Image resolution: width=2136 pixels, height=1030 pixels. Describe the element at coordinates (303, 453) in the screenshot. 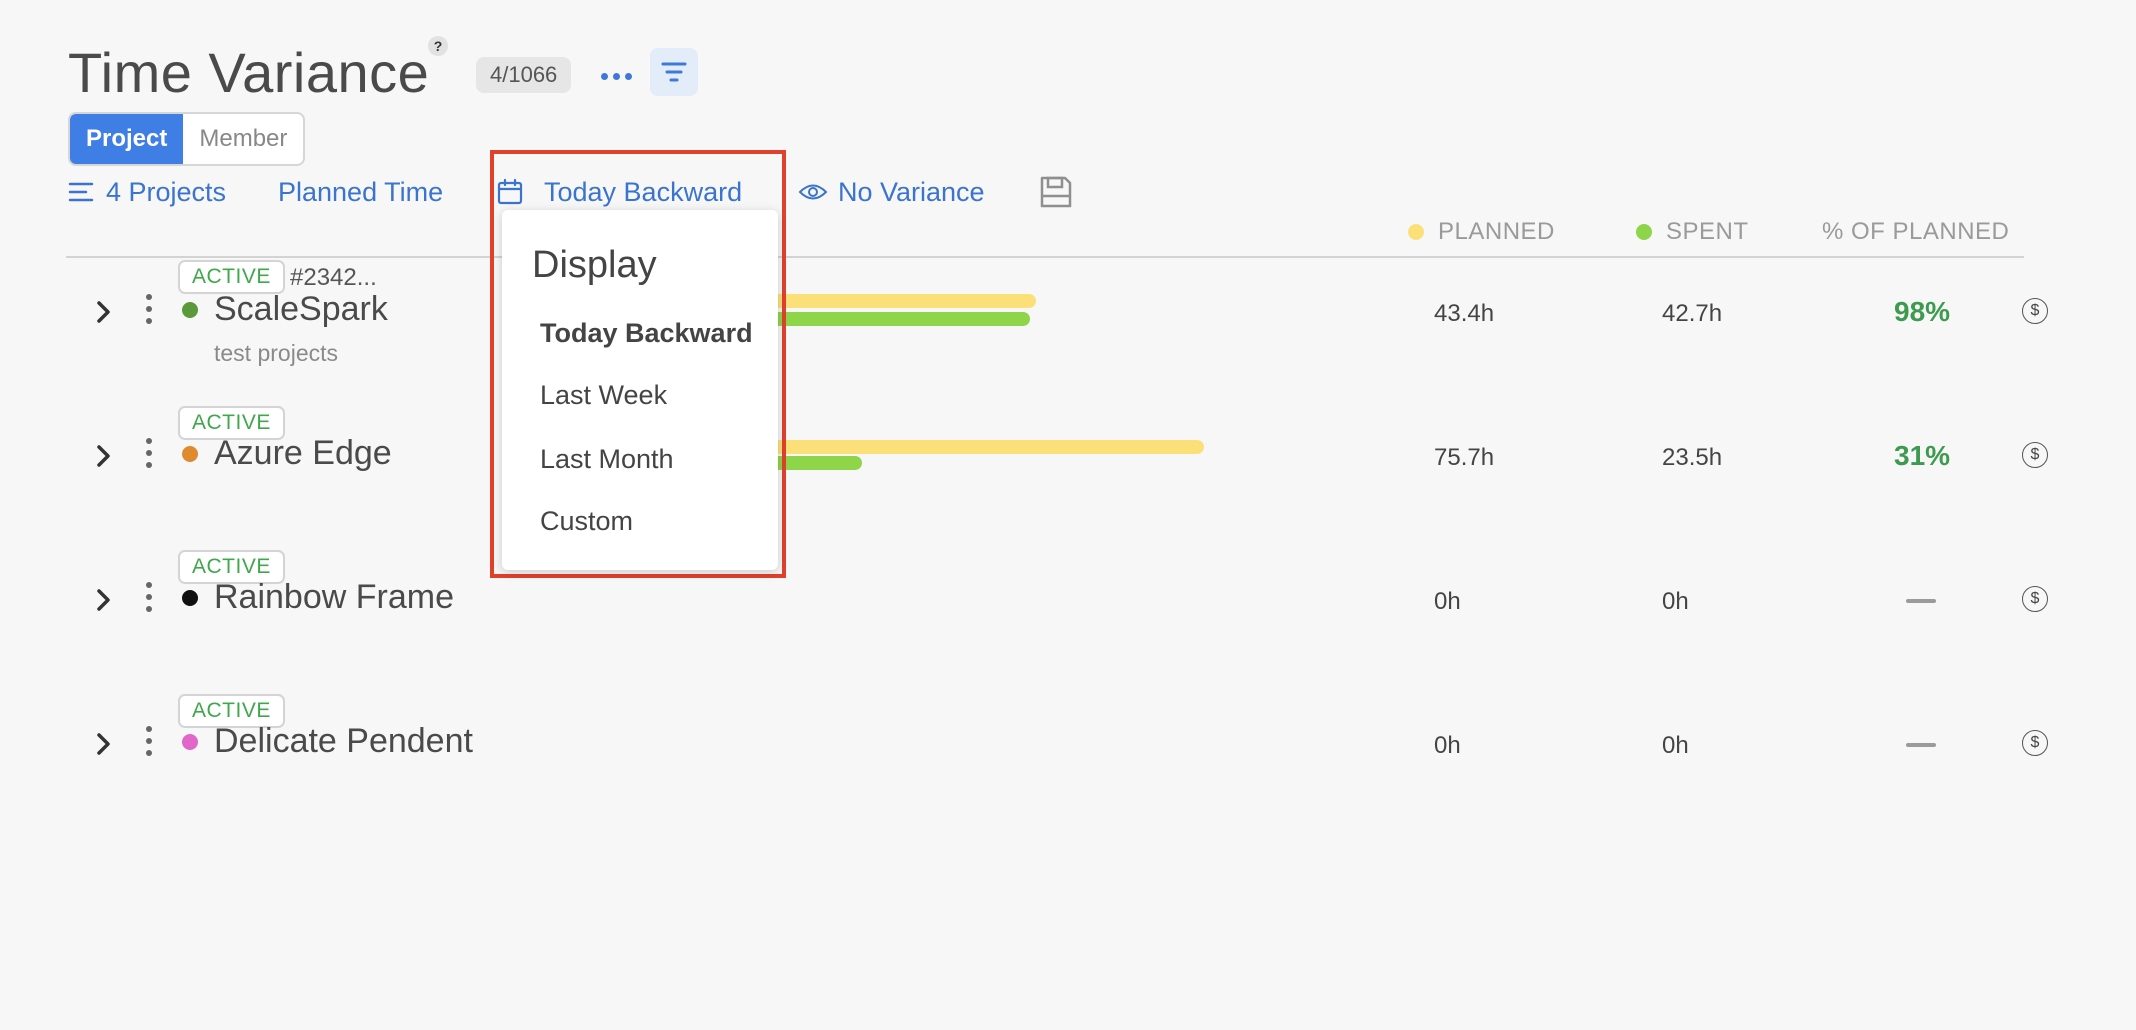

I see `project-name: Azure Edge` at that location.